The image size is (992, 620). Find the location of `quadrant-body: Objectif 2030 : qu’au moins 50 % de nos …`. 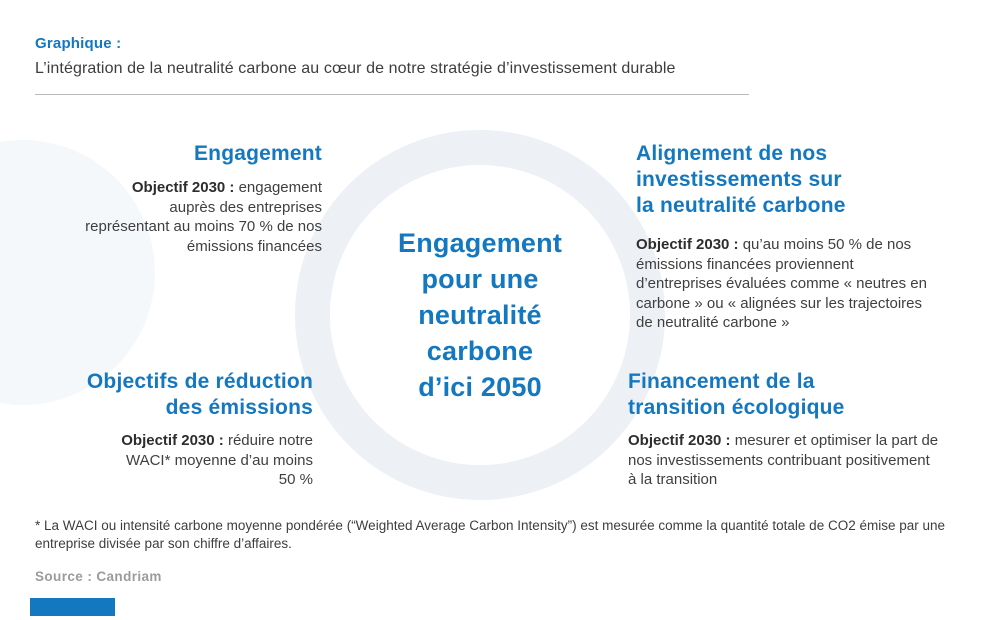

quadrant-body: Objectif 2030 : qu’au moins 50 % de nos … is located at coordinates (788, 284).